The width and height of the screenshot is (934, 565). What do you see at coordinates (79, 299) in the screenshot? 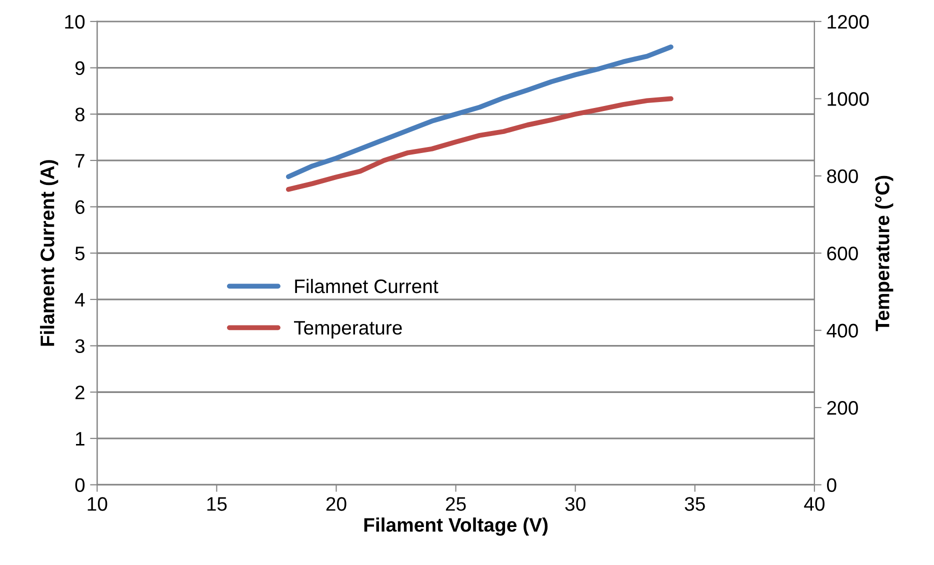
I see `y-tick-label: 4` at bounding box center [79, 299].